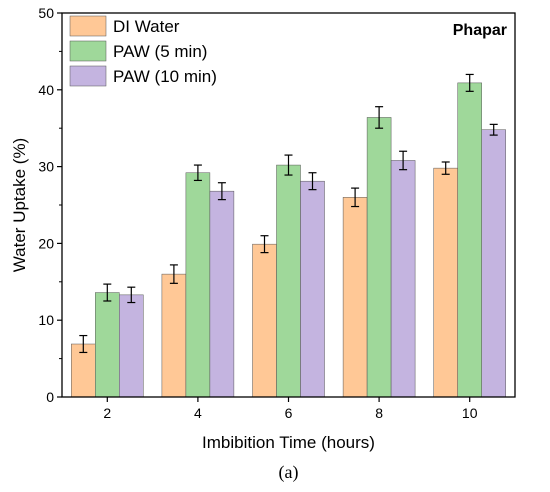  What do you see at coordinates (165, 76) in the screenshot?
I see `legend-label: PAW (10 min)` at bounding box center [165, 76].